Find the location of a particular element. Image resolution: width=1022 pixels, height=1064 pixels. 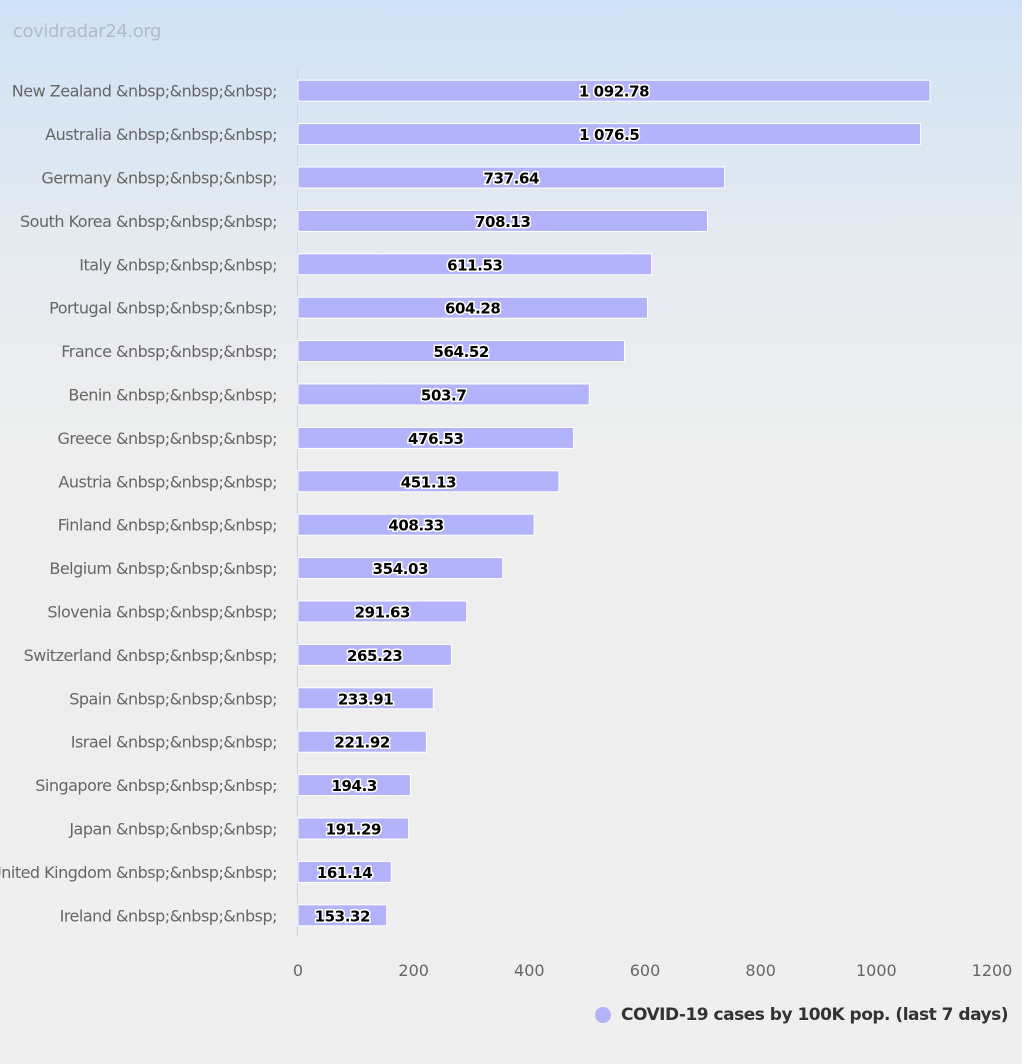

data-label: 451.13 is located at coordinates (428, 482).